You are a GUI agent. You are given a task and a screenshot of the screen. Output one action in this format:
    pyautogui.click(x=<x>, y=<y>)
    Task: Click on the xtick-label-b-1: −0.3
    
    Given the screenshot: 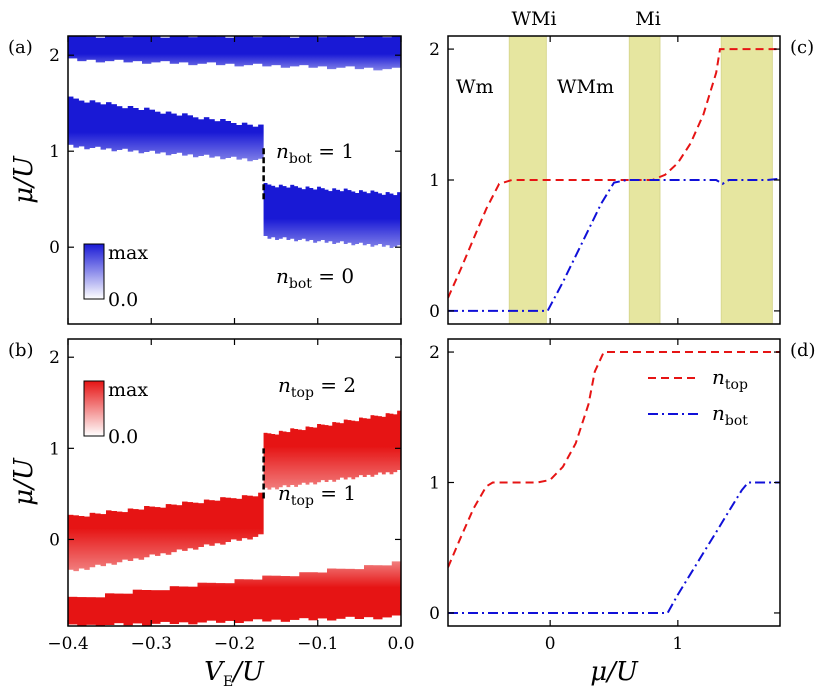 What is the action you would take?
    pyautogui.click(x=151, y=644)
    